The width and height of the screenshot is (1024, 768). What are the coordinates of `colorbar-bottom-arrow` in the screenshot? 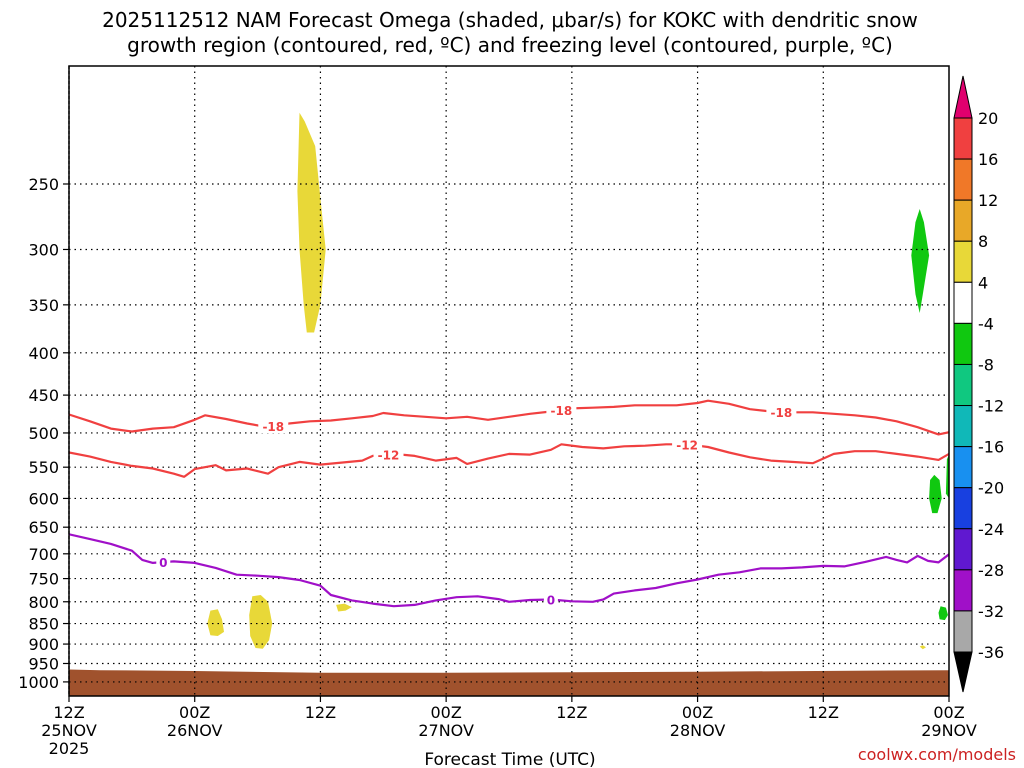 It's located at (963, 672).